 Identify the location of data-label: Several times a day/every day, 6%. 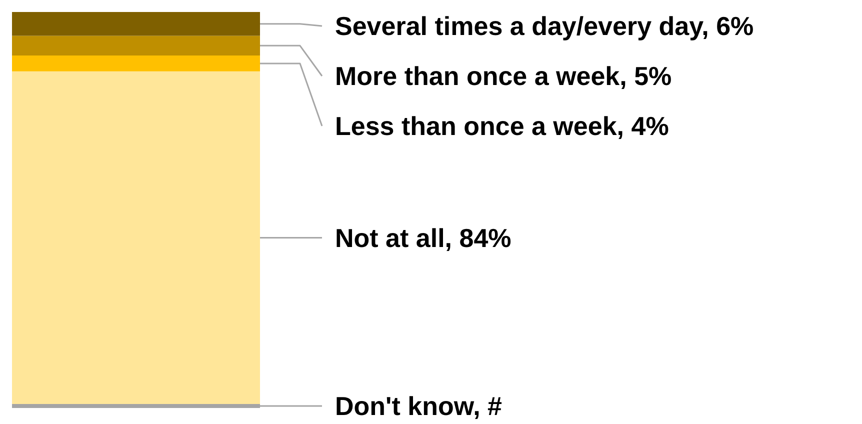
(544, 26).